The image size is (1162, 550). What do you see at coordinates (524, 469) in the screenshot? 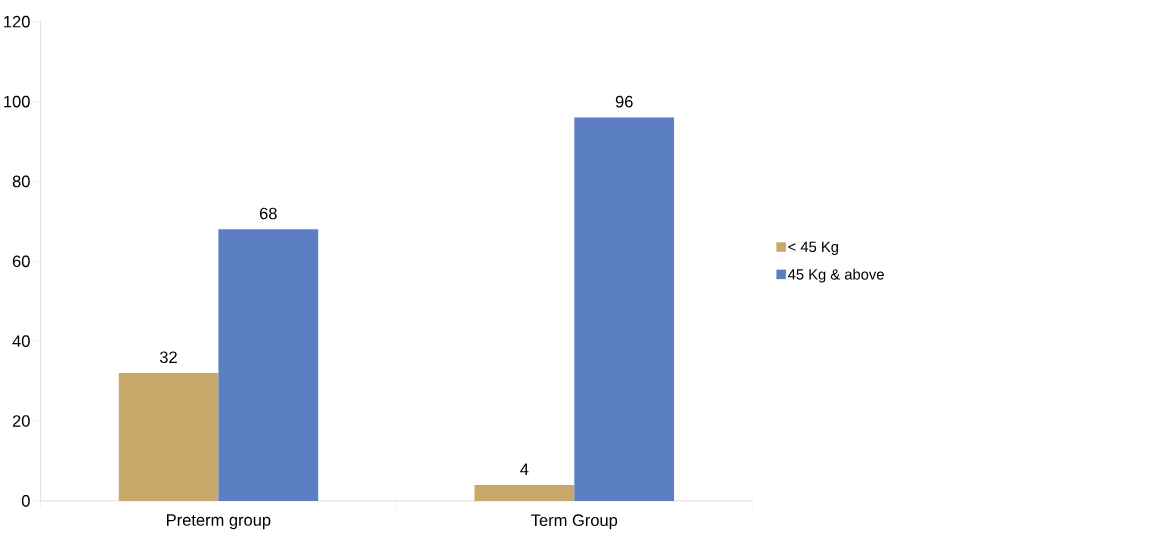
I see `data-label: 4` at bounding box center [524, 469].